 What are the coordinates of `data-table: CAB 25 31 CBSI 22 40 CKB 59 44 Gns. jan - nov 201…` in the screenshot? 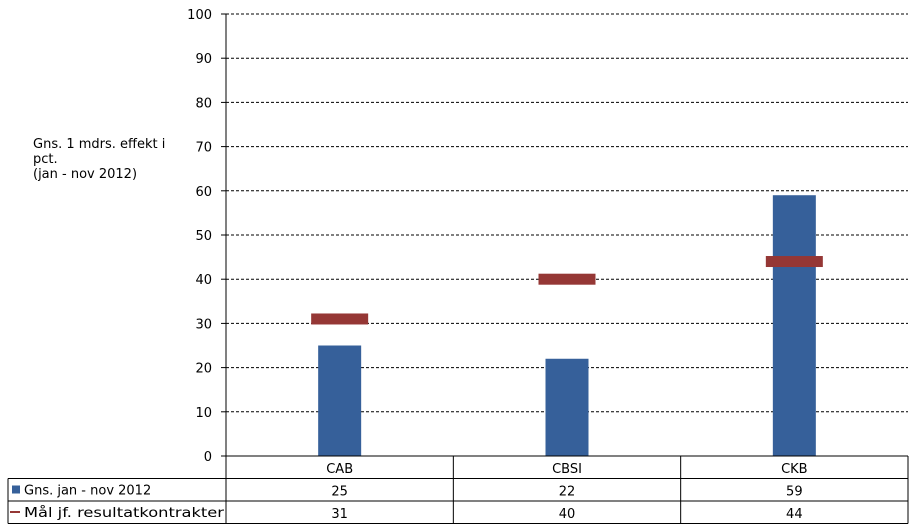 It's located at (458, 490).